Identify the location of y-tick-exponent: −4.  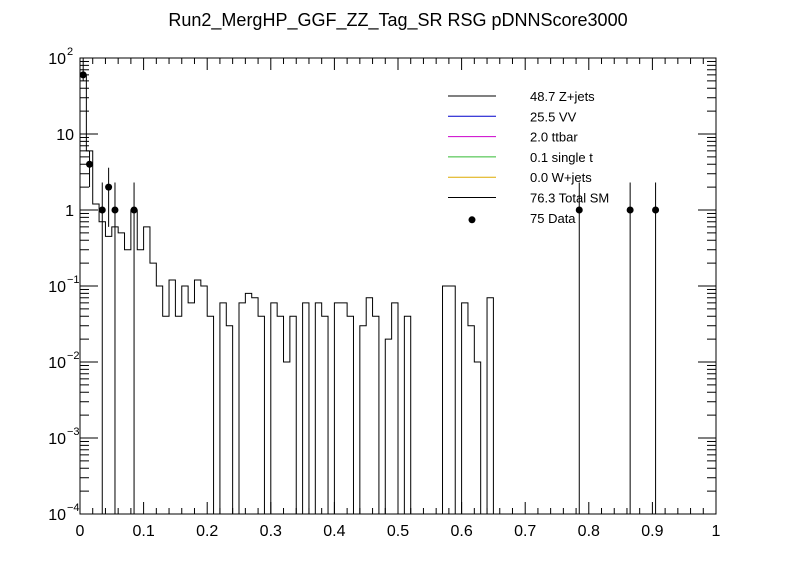
(73, 508).